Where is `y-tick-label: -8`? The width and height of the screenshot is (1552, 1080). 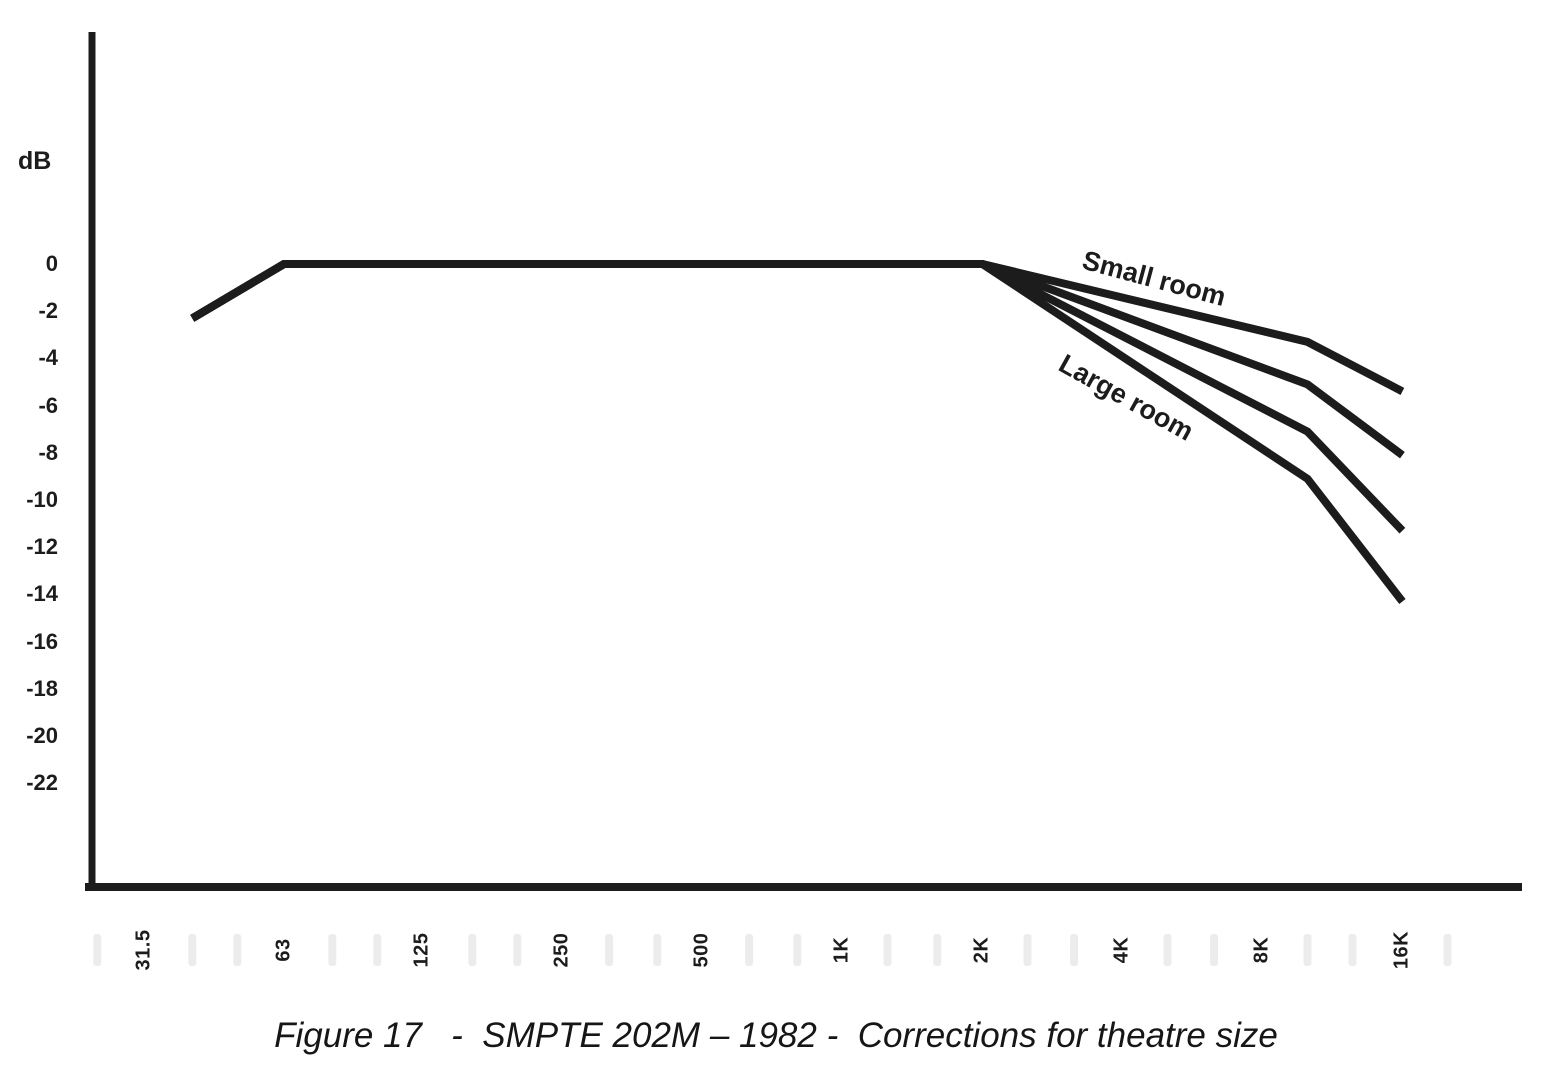
y-tick-label: -8 is located at coordinates (48, 452).